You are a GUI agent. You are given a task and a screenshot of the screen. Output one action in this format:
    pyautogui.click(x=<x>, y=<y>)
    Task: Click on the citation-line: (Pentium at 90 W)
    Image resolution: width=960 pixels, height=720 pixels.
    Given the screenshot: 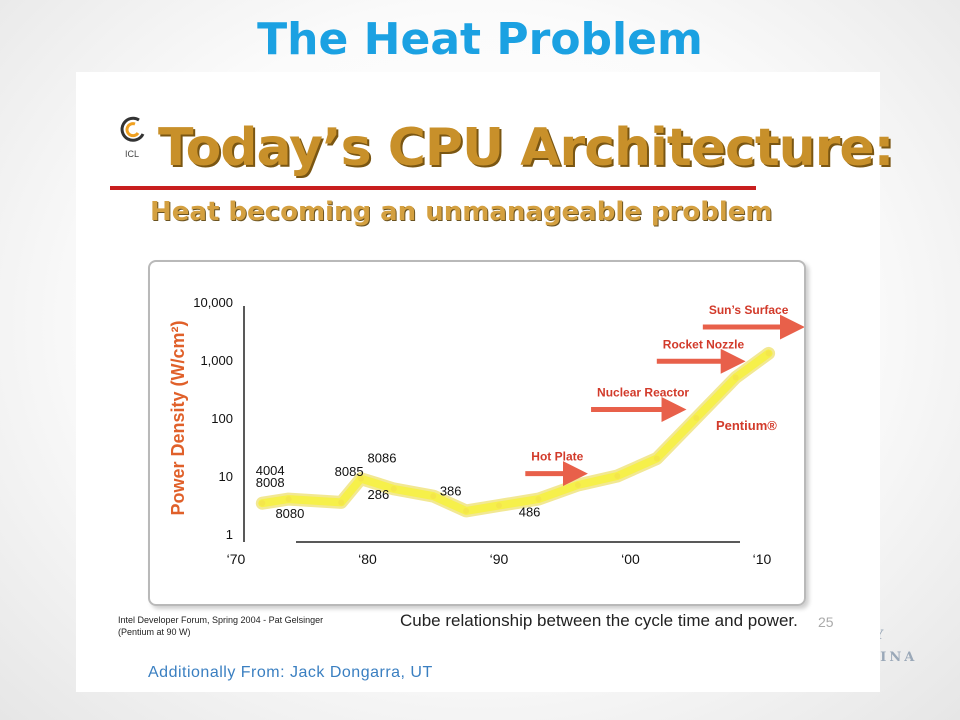 What is the action you would take?
    pyautogui.click(x=154, y=632)
    